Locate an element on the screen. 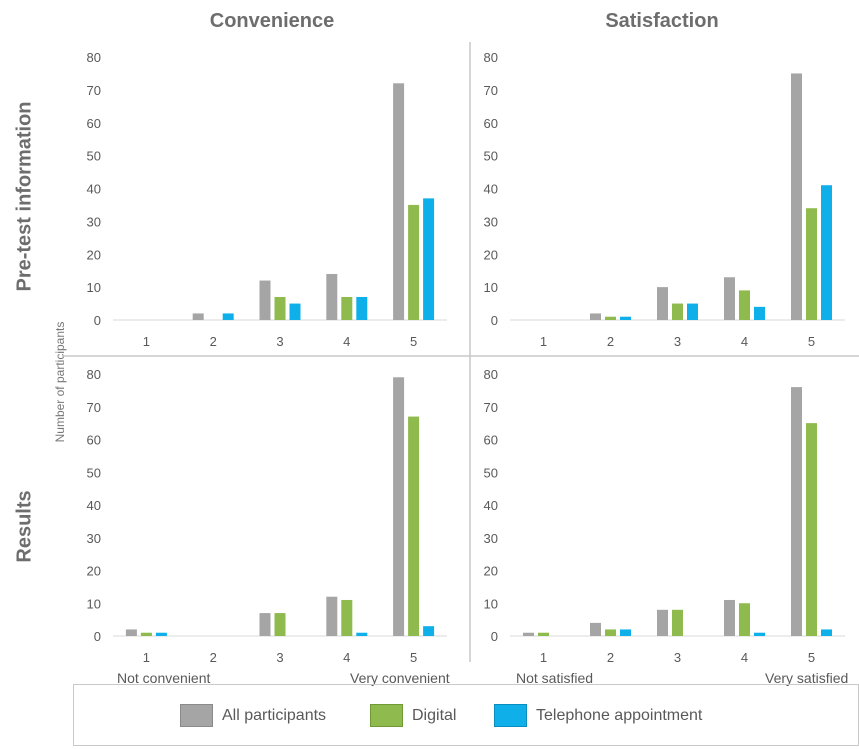 This screenshot has width=859, height=749. legend-item-digital: Digital is located at coordinates (413, 715).